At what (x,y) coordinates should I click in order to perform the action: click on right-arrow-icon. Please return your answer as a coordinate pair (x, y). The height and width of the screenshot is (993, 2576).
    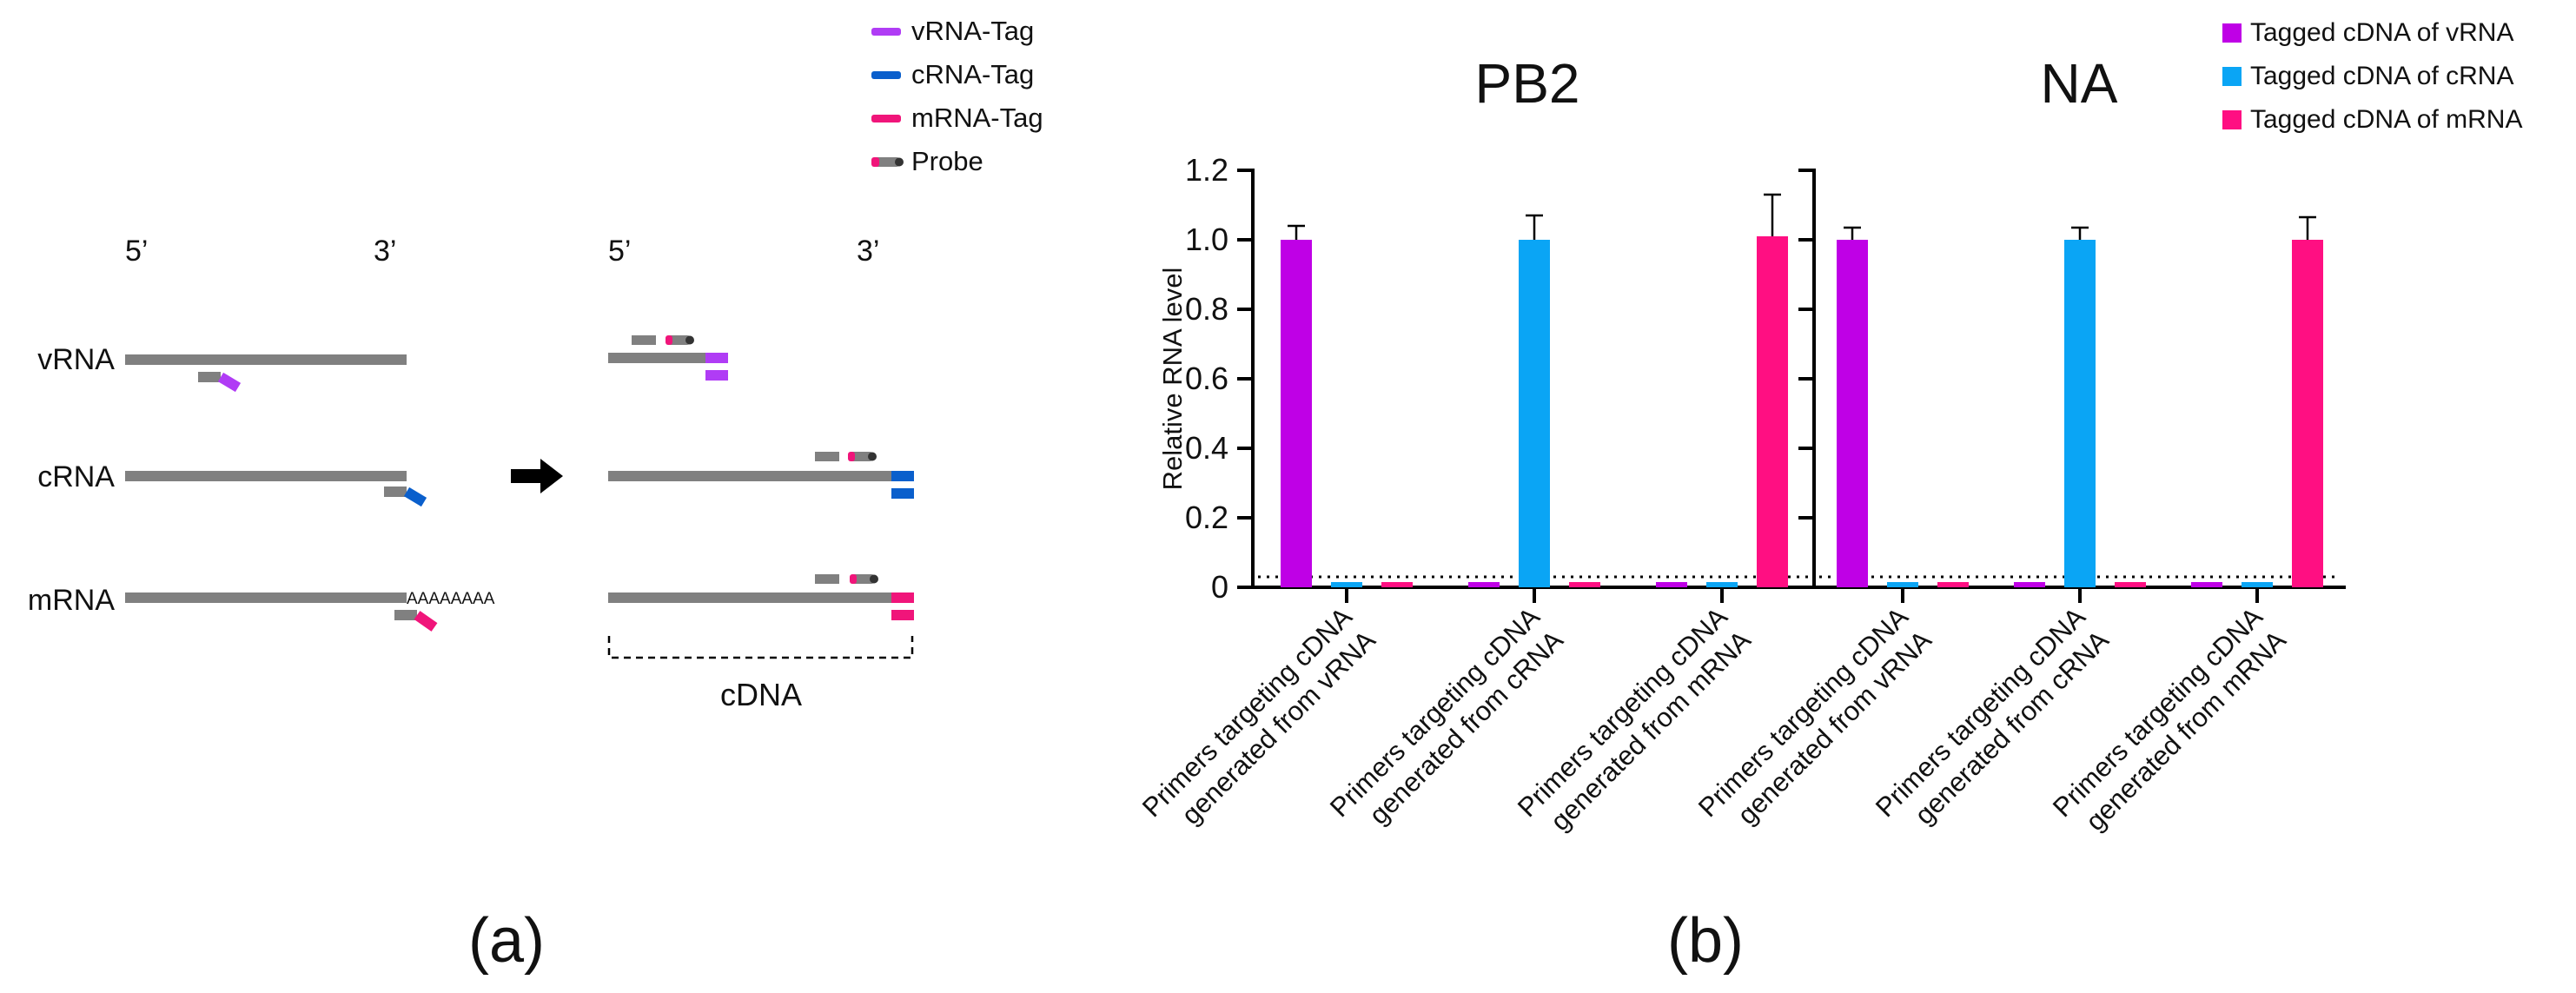
    Looking at the image, I should click on (537, 476).